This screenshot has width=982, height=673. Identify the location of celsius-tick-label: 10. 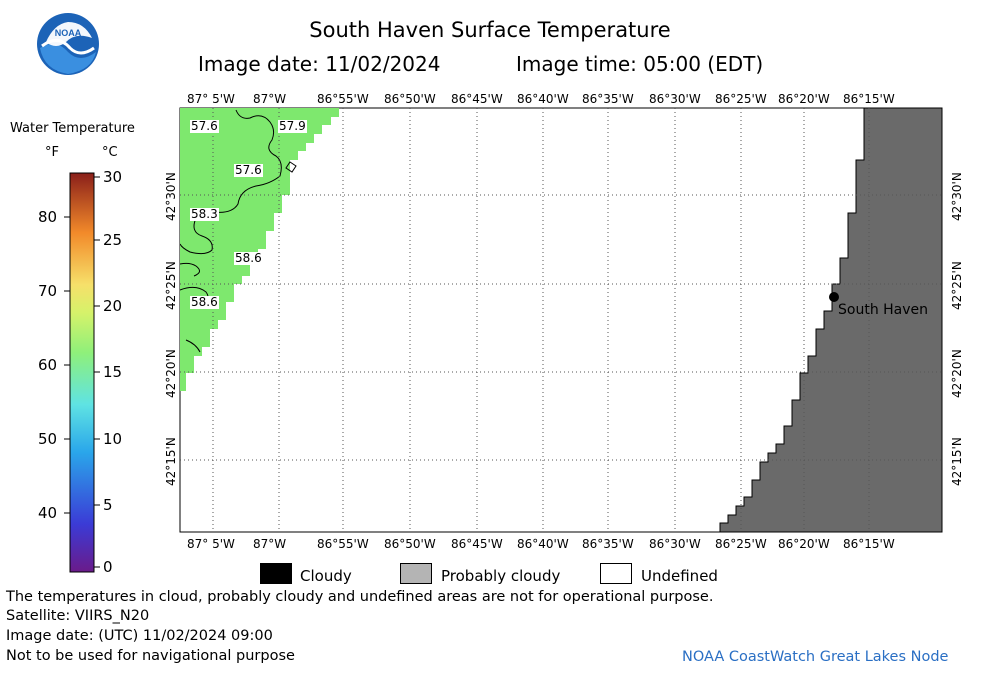
(113, 439).